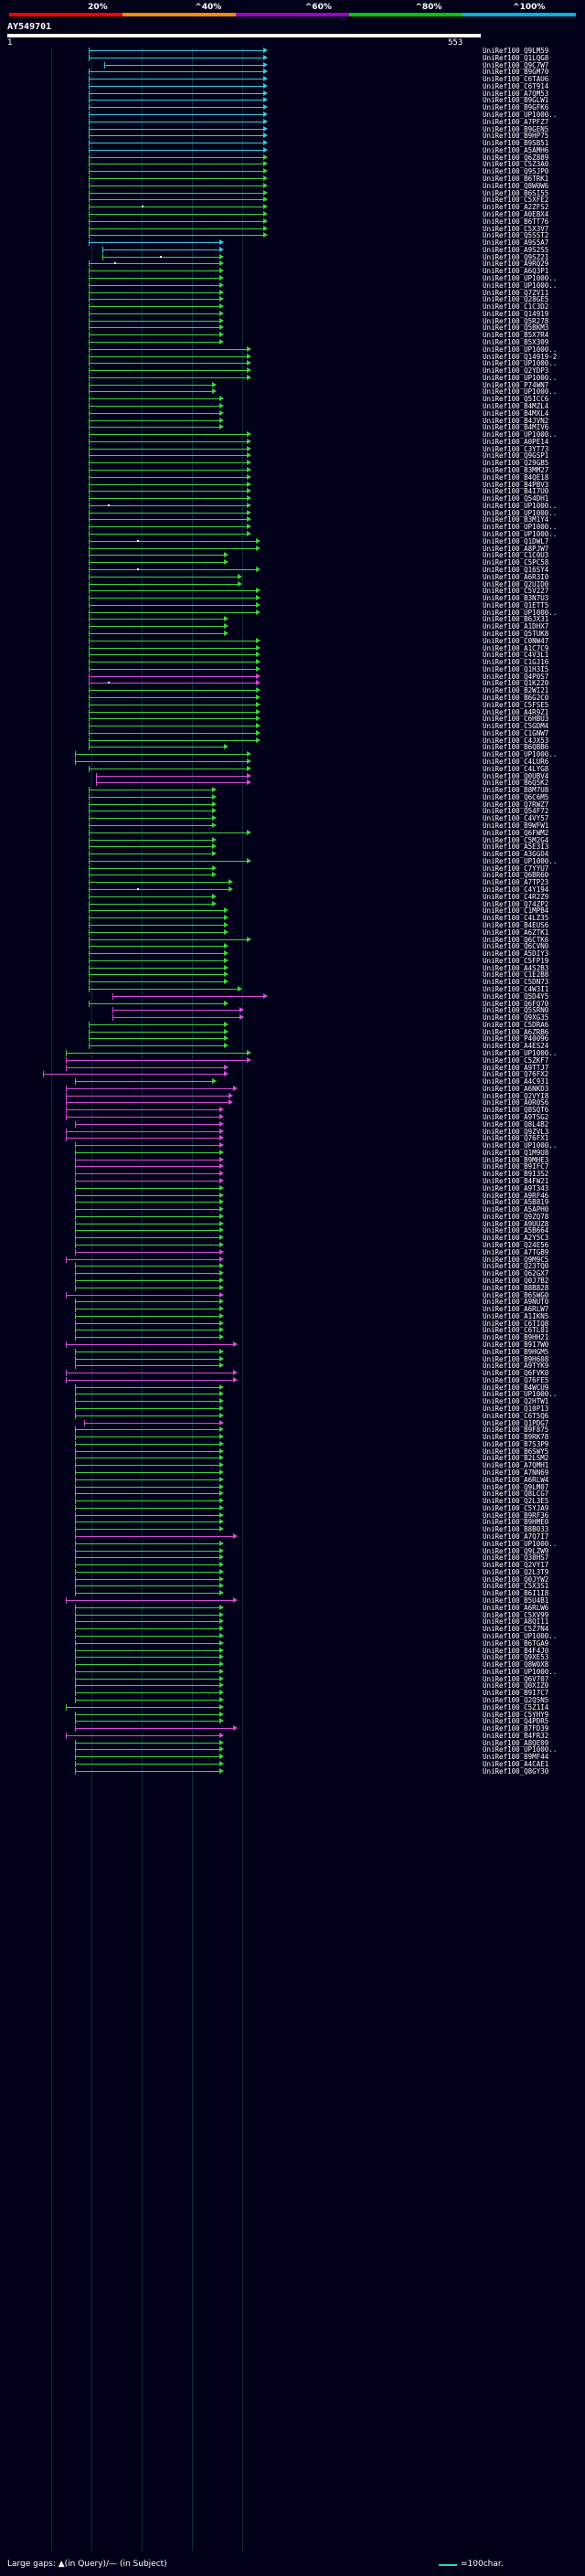 The image size is (585, 2576). I want to click on hit-row: UniRef100_Q29GB5, so click(293, 463).